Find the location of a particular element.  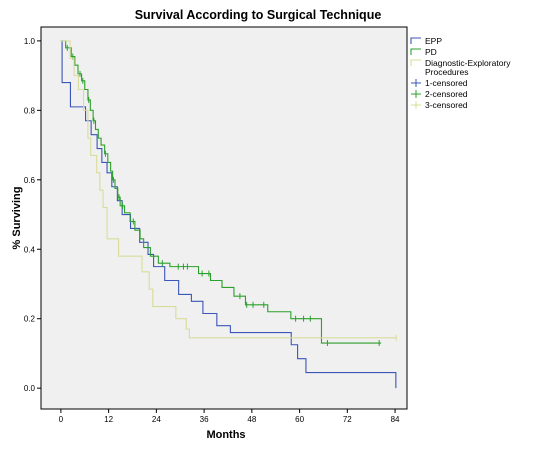

y-tick-label: 0.2 is located at coordinates (30, 319).